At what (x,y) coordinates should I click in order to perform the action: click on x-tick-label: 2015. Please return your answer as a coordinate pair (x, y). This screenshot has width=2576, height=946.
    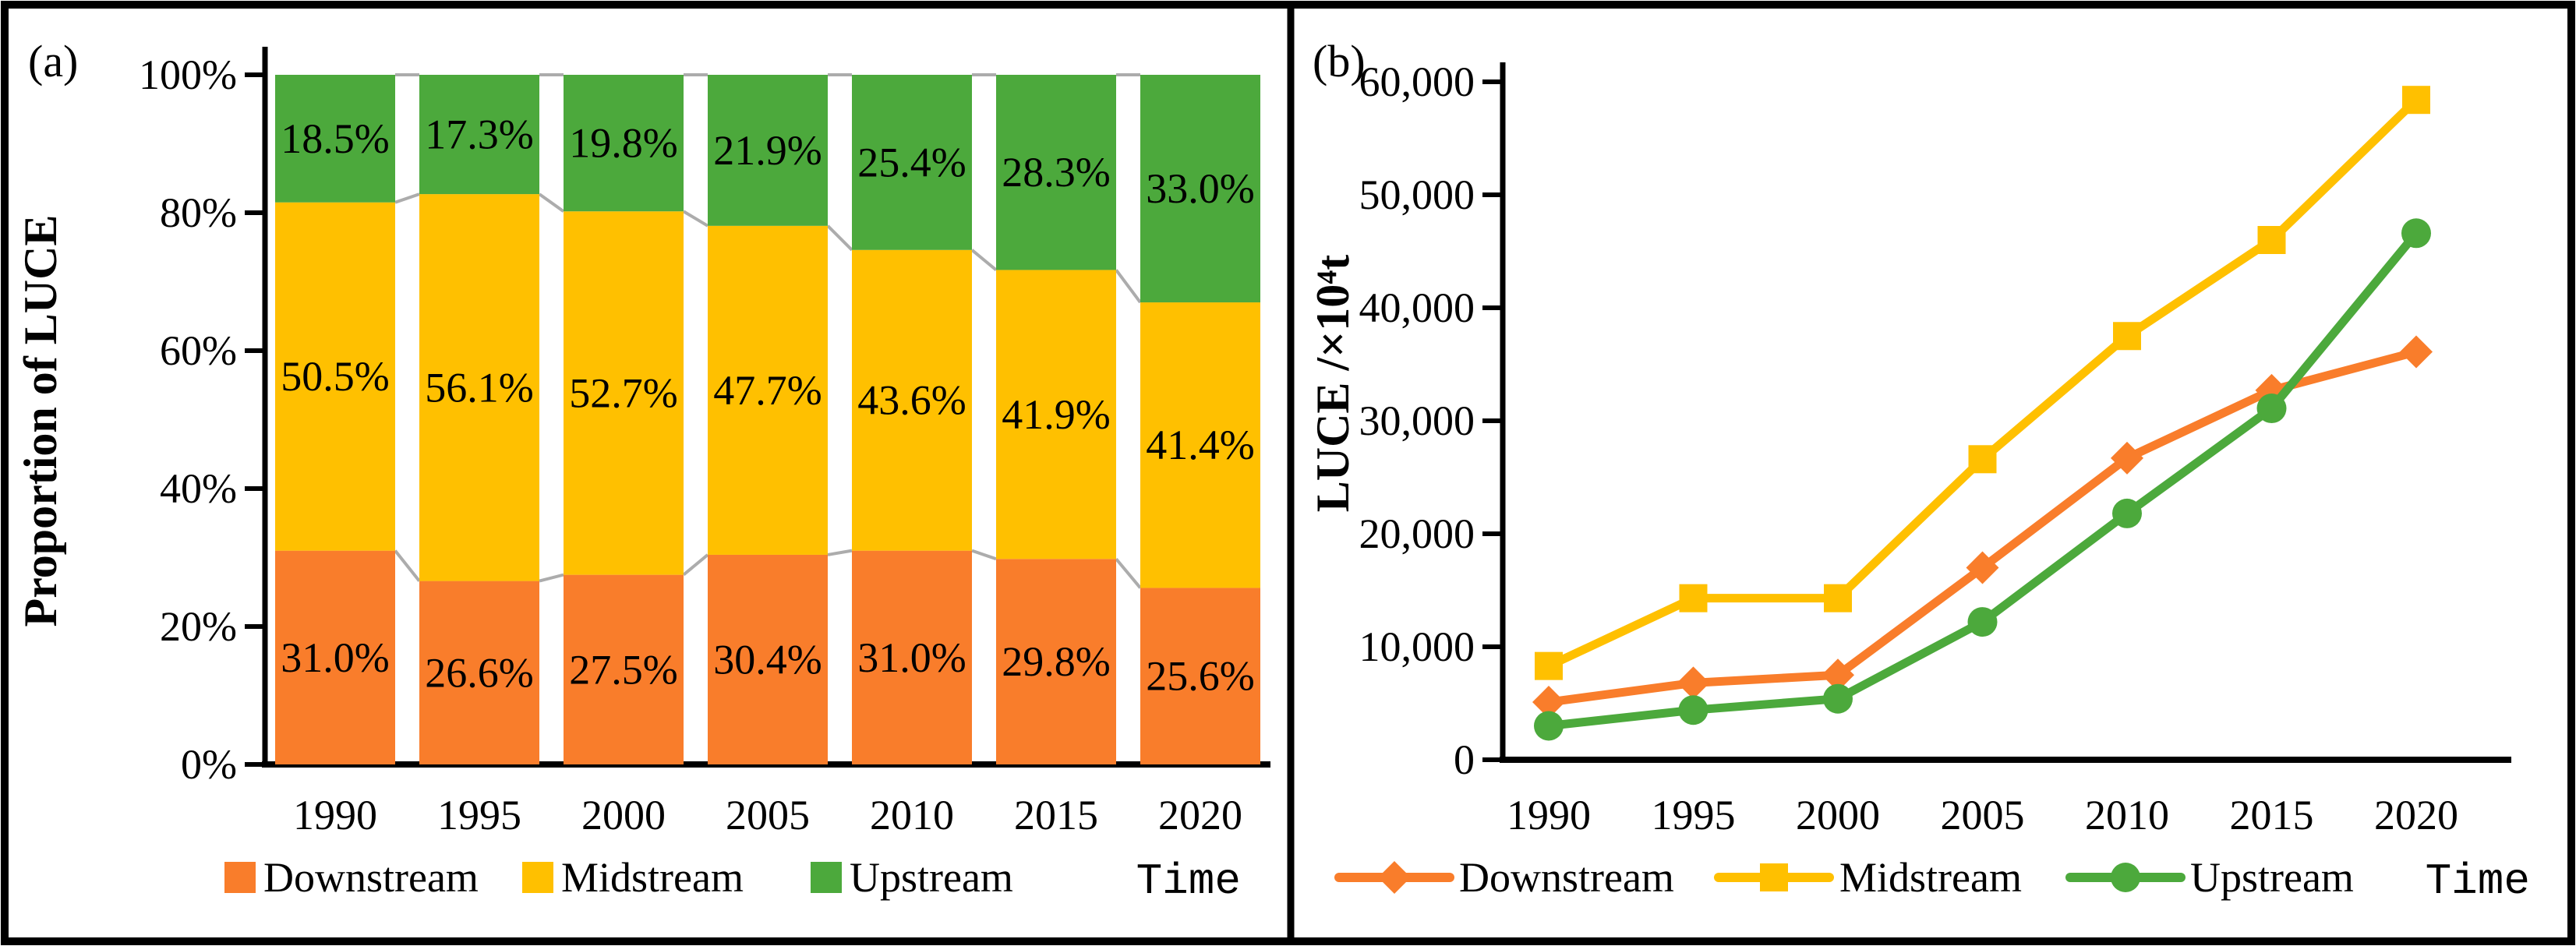
    Looking at the image, I should click on (1056, 815).